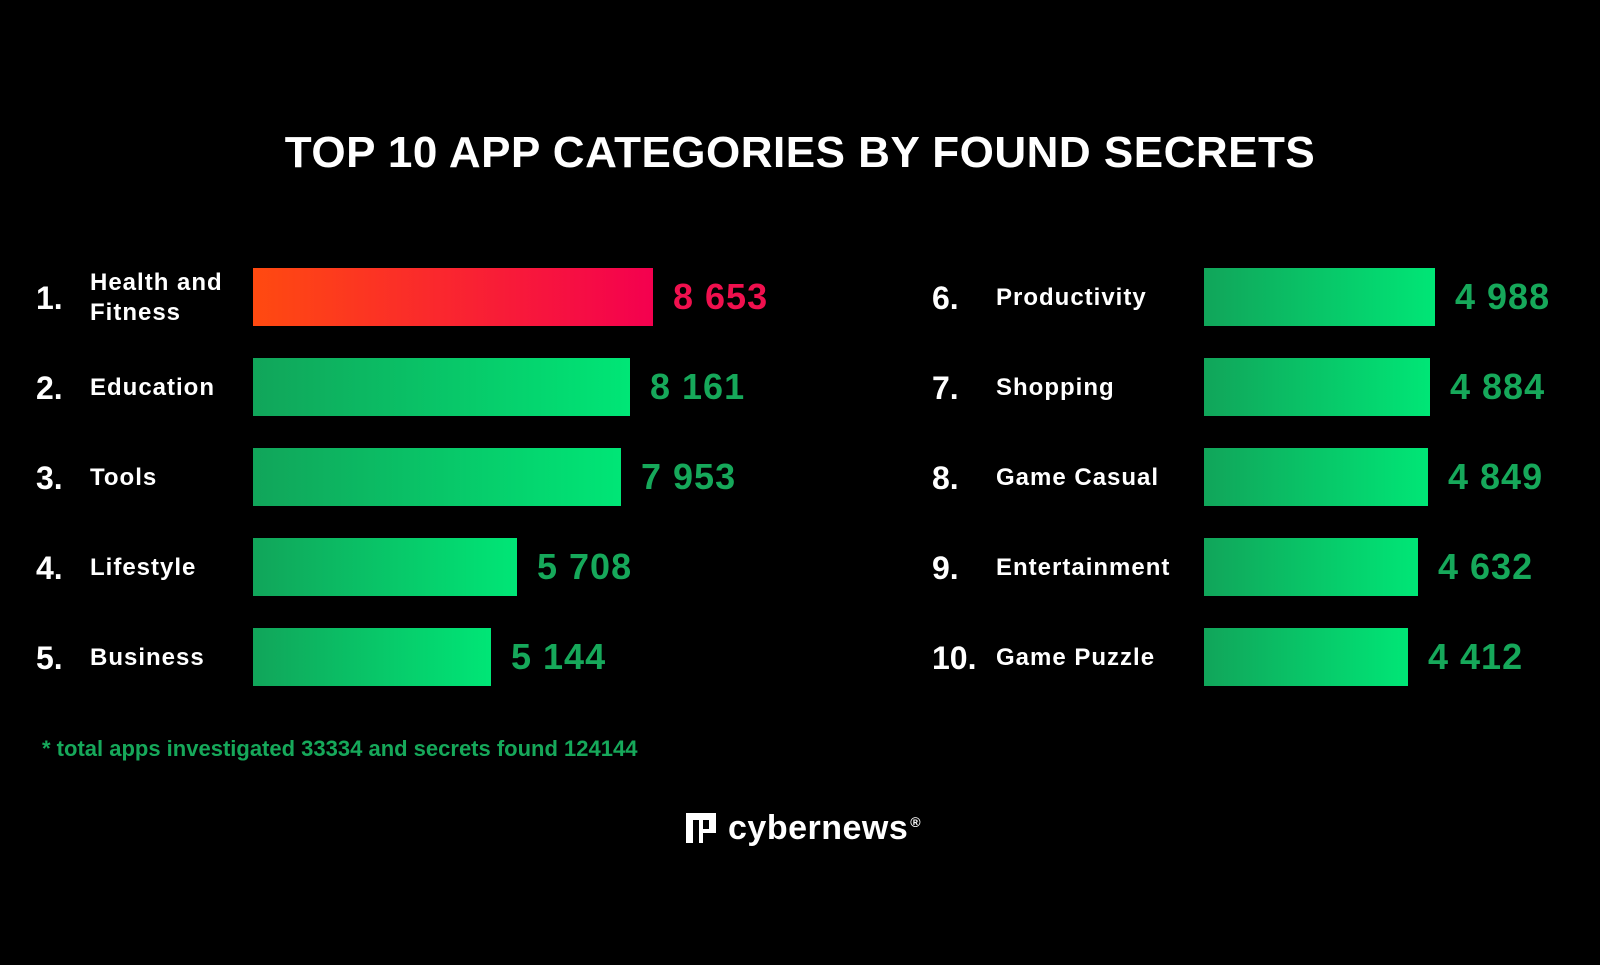  What do you see at coordinates (1498, 386) in the screenshot?
I see `value-label: 4 884` at bounding box center [1498, 386].